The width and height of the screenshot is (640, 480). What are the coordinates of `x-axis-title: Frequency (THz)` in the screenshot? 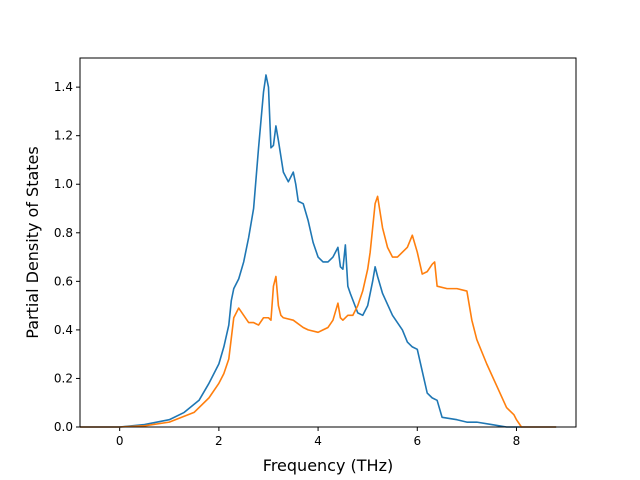 It's located at (328, 465).